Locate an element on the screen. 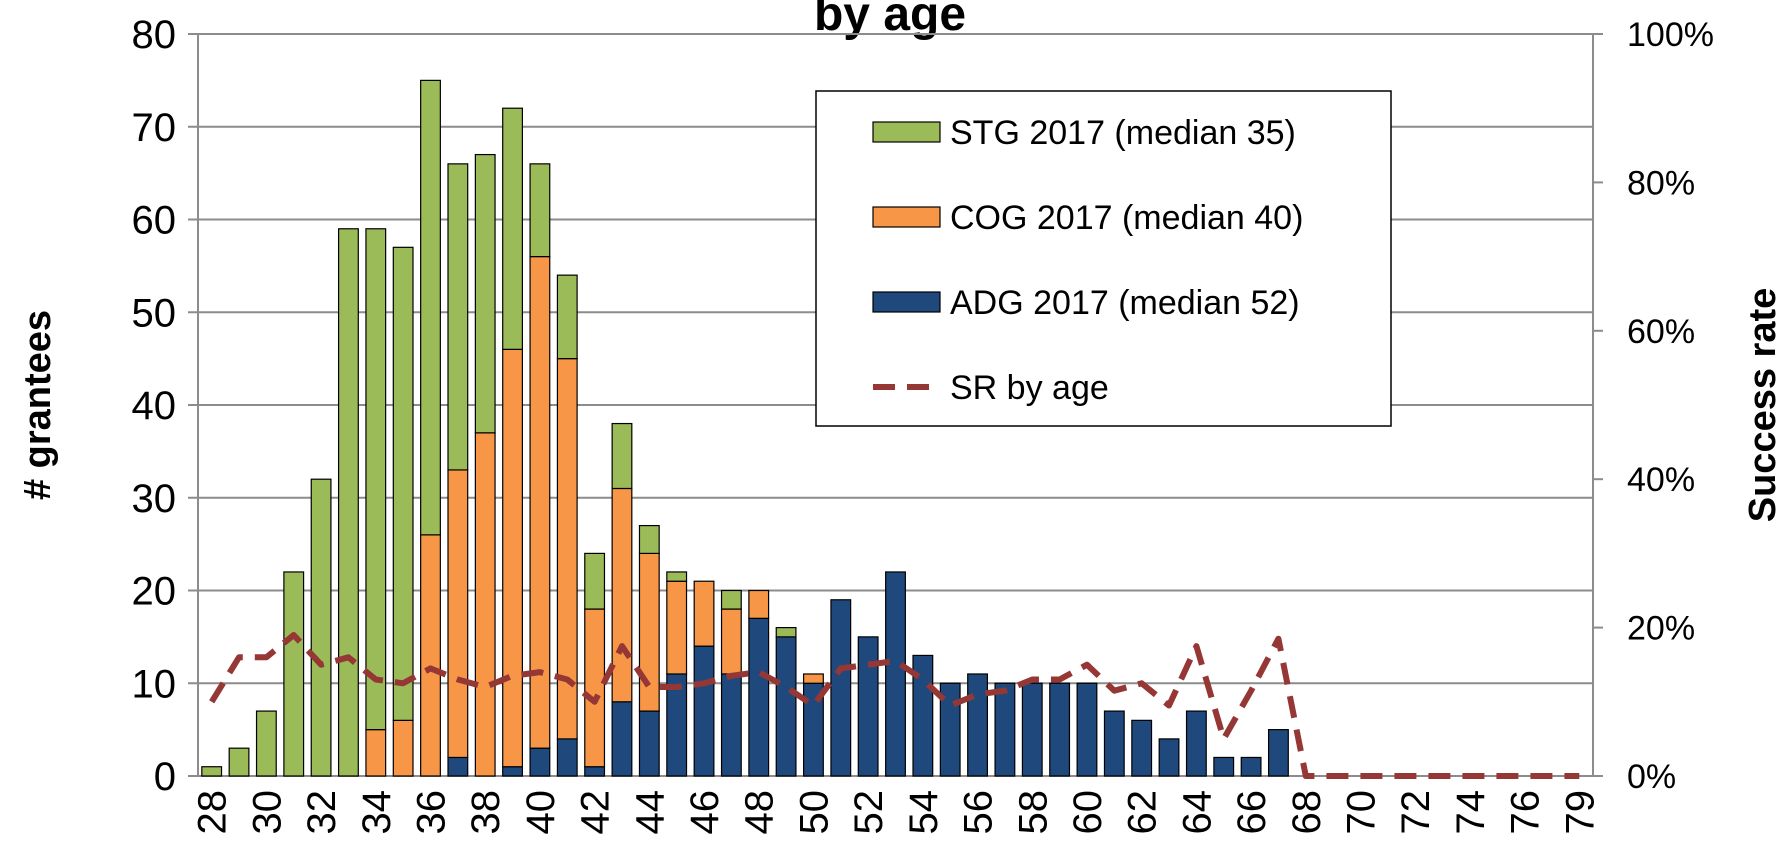 The image size is (1778, 859). y2-tick-label: 20% is located at coordinates (1661, 629).